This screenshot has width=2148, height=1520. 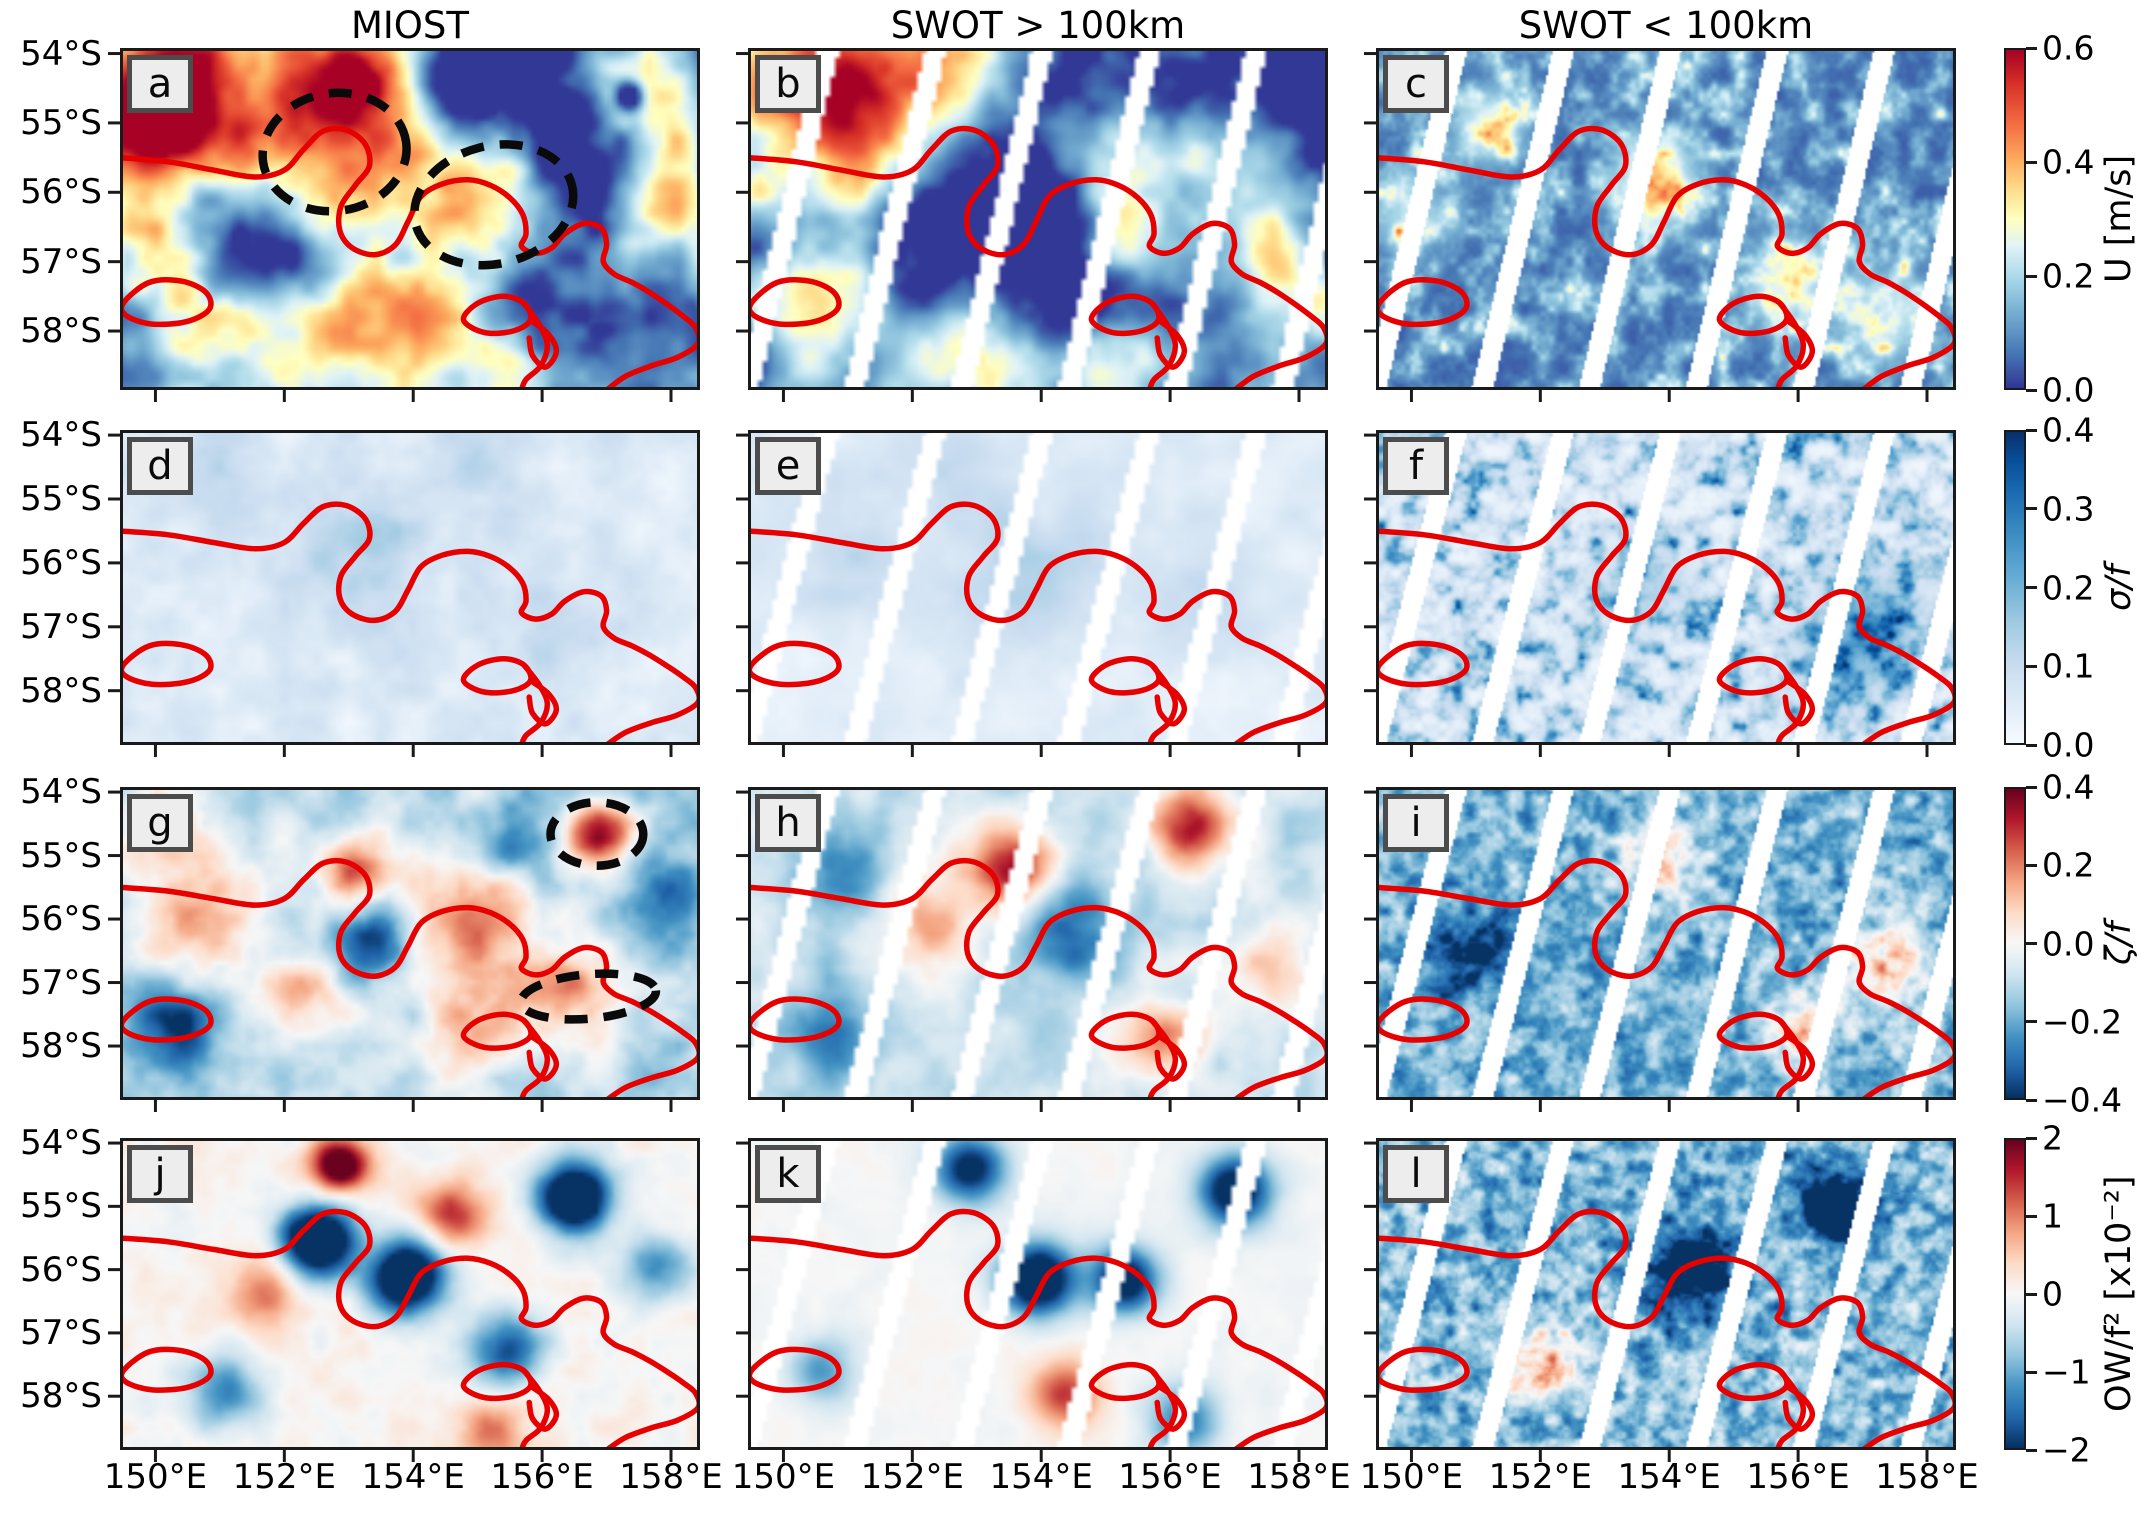 I want to click on colorbar-tick-label: 0.6, so click(x=2068, y=48).